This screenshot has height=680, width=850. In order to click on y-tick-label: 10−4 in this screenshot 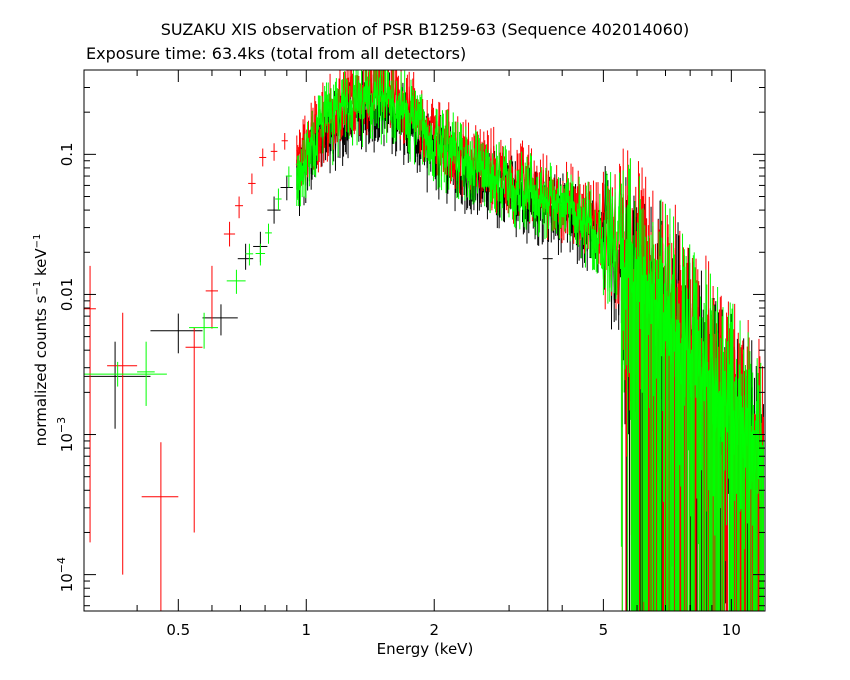, I will do `click(65, 574)`.